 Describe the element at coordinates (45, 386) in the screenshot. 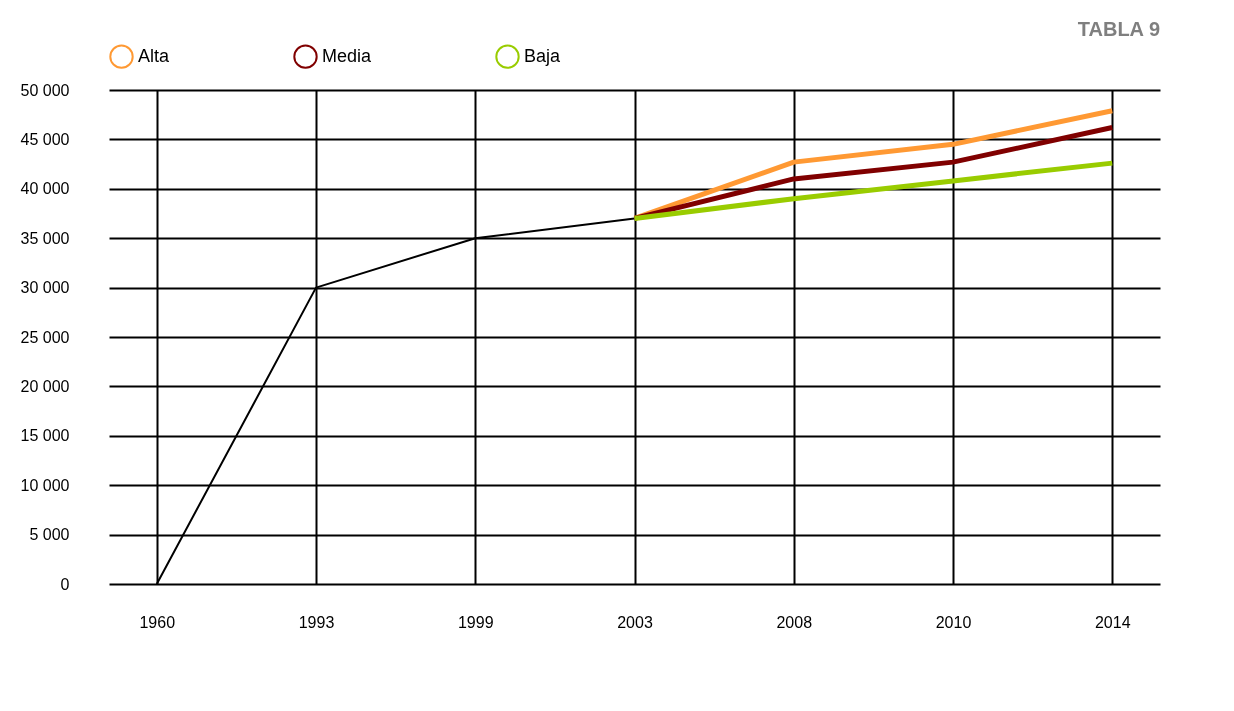

I see `y-tick-label: 20 000` at that location.